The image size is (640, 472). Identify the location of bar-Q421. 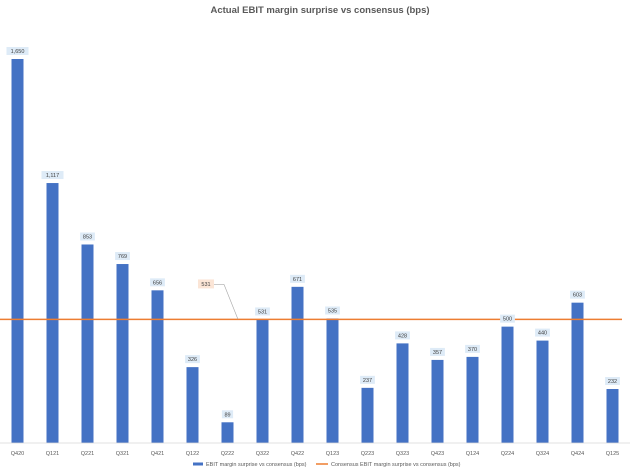
(157, 366).